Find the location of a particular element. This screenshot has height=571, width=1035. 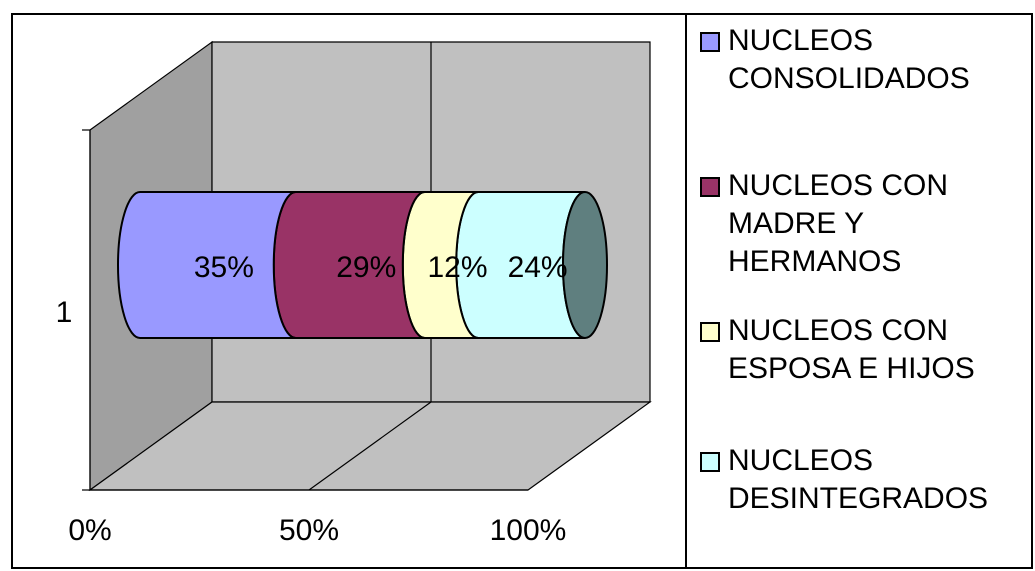

legend-item-3: NUCLEOS CON ESPOSA E HIJOS is located at coordinates (864, 350).